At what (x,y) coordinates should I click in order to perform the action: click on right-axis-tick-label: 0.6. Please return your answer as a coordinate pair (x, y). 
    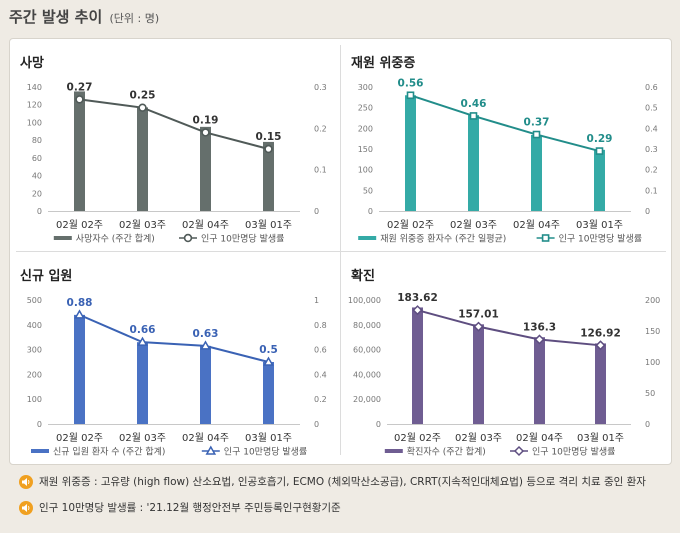
    Looking at the image, I should click on (651, 87).